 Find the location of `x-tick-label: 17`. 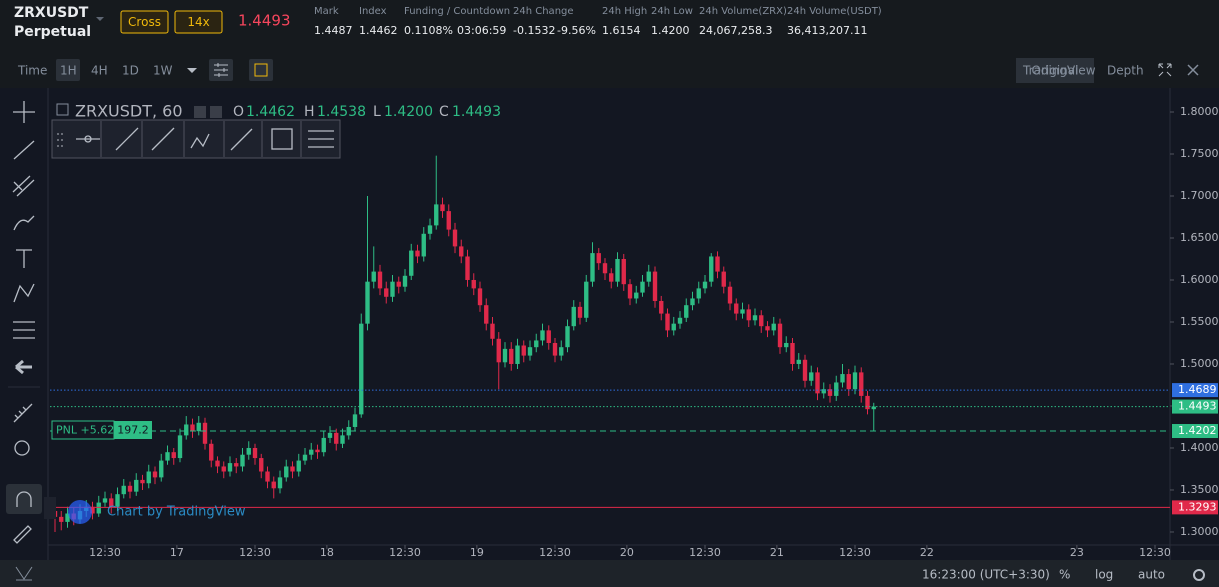

x-tick-label: 17 is located at coordinates (177, 552).